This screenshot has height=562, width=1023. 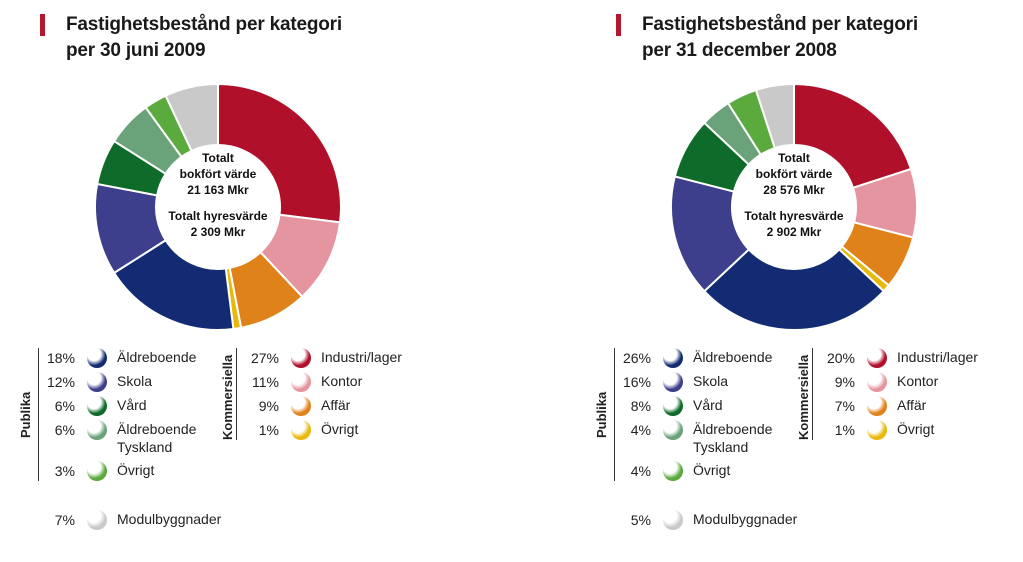 What do you see at coordinates (64, 471) in the screenshot?
I see `legend-pct: 3%` at bounding box center [64, 471].